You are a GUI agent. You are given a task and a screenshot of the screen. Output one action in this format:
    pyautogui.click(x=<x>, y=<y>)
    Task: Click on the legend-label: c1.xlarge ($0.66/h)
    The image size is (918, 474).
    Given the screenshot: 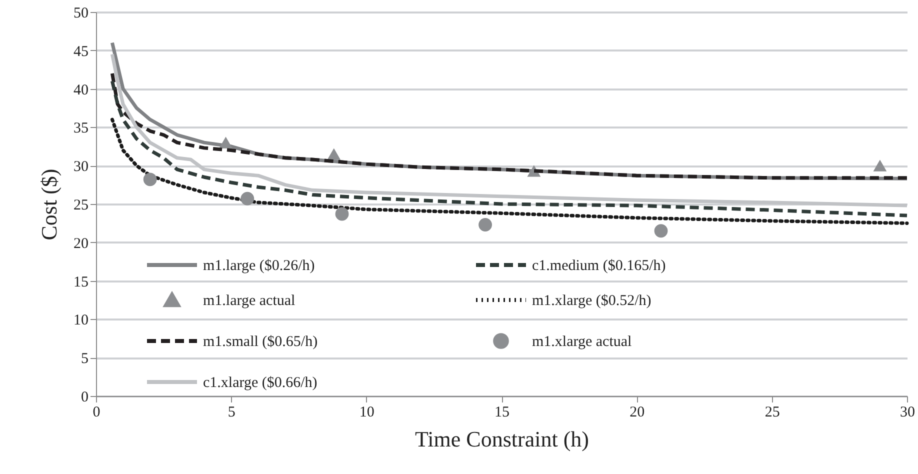 What is the action you would take?
    pyautogui.click(x=260, y=383)
    